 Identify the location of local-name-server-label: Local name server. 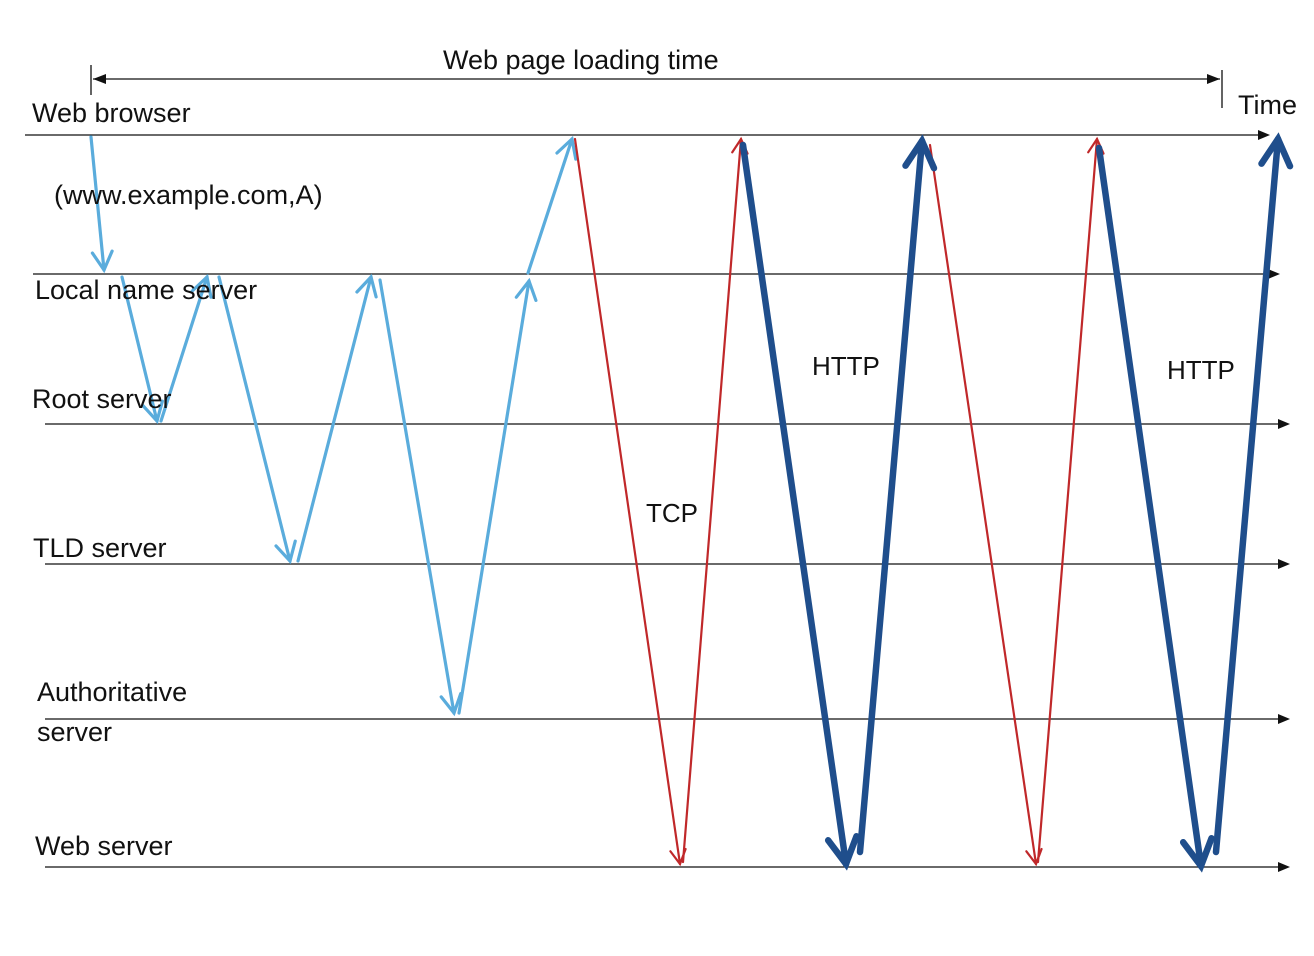
(146, 290).